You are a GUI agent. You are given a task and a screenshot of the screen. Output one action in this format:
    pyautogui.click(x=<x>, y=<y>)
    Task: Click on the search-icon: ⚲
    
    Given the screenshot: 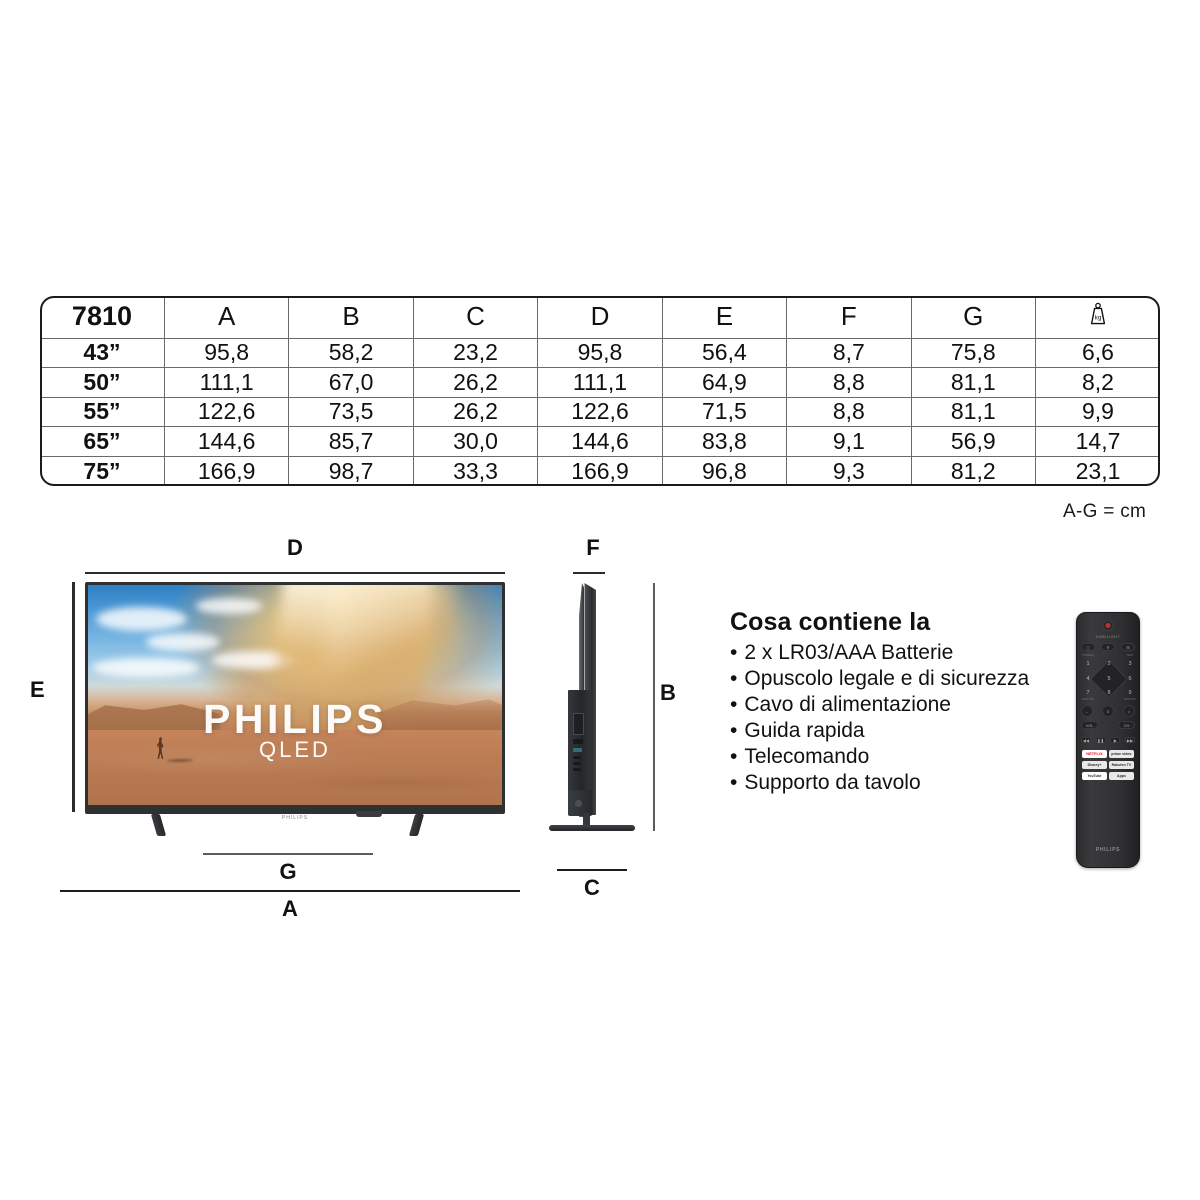 What is the action you would take?
    pyautogui.click(x=1108, y=647)
    